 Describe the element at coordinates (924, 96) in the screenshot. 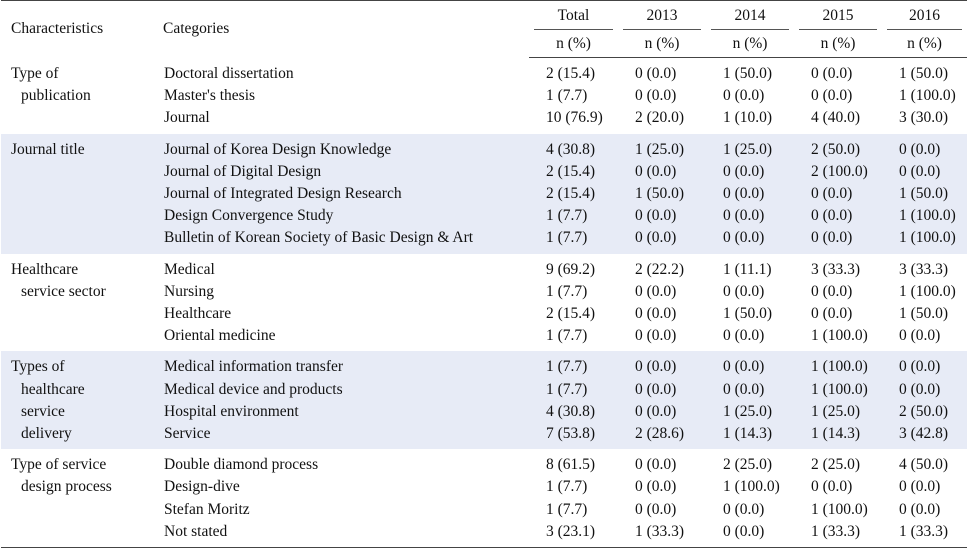

I see `year-2016-cell: 1 (50.0) 1 (100.0) 3 (30.0)` at that location.